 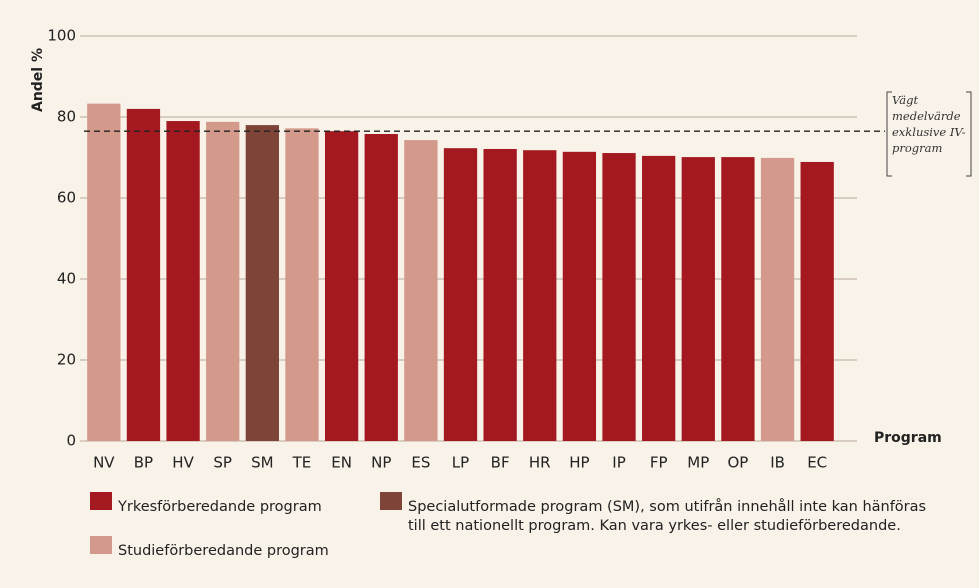 What do you see at coordinates (143, 463) in the screenshot?
I see `x-tick-label: BP` at bounding box center [143, 463].